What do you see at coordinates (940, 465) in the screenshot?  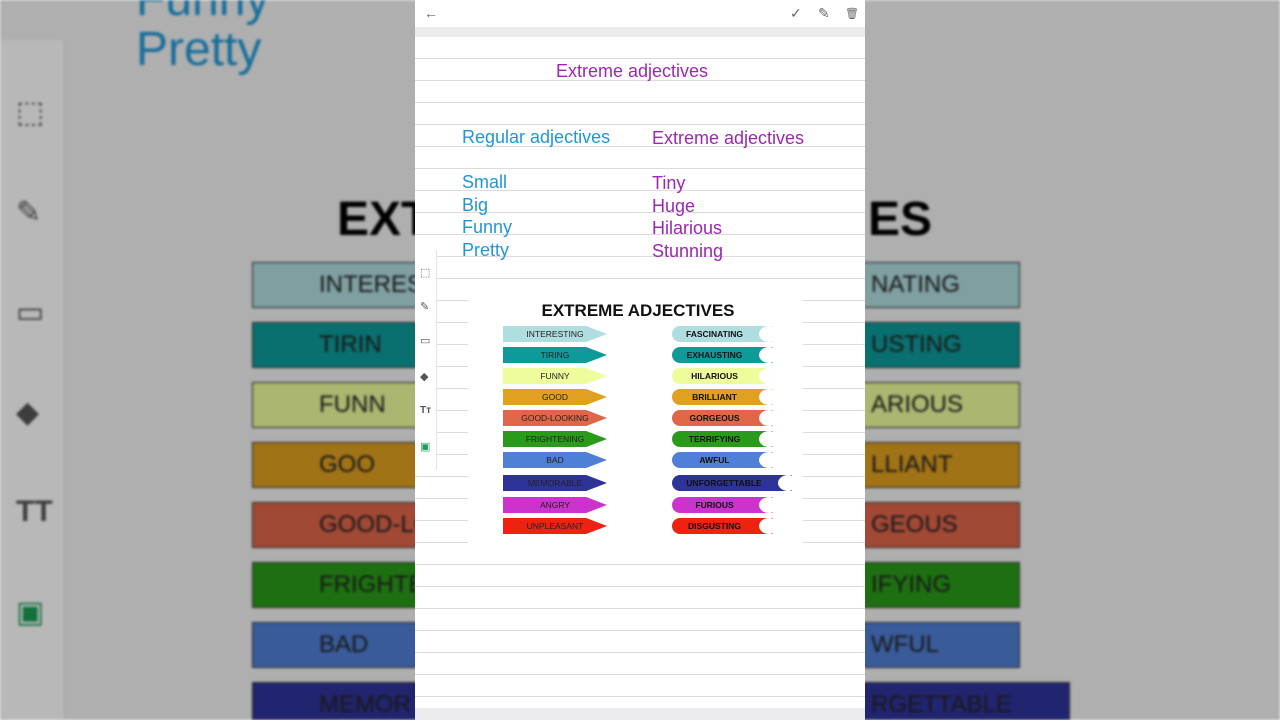 I see `bg-band: LLIANT` at bounding box center [940, 465].